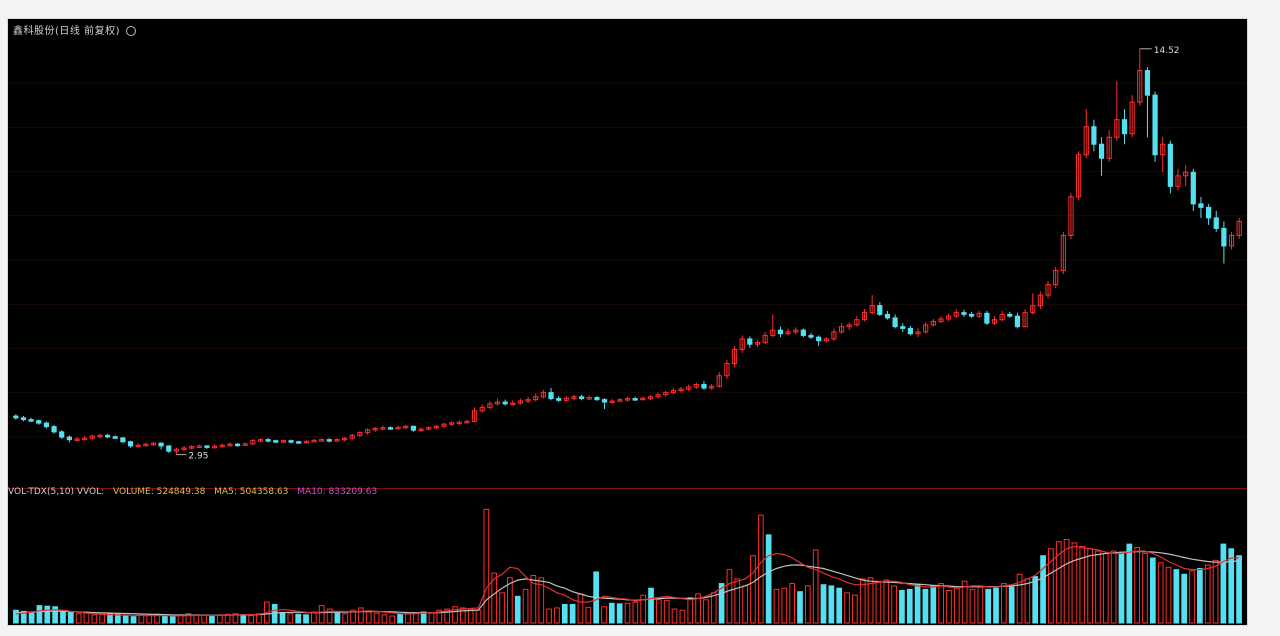 The height and width of the screenshot is (636, 1280). What do you see at coordinates (627, 488) in the screenshot?
I see `panel-separator` at bounding box center [627, 488].